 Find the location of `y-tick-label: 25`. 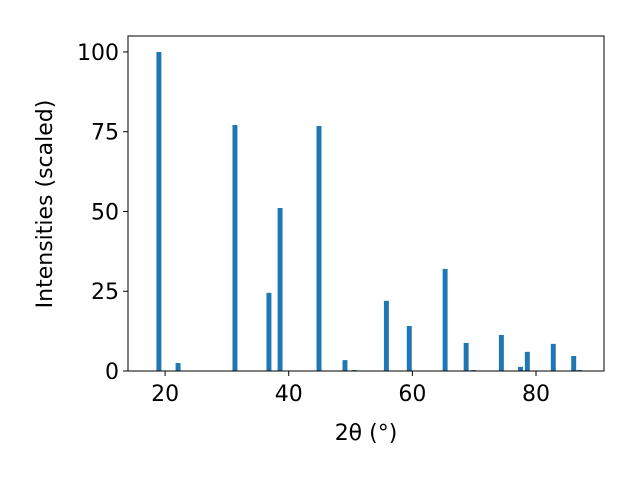

y-tick-label: 25 is located at coordinates (105, 292).